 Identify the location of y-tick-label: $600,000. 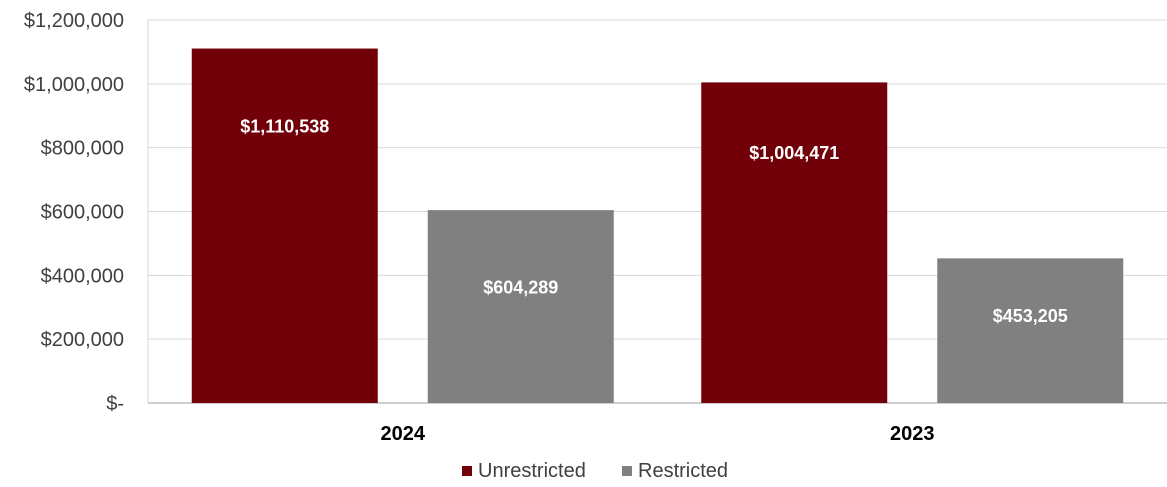
(82, 213).